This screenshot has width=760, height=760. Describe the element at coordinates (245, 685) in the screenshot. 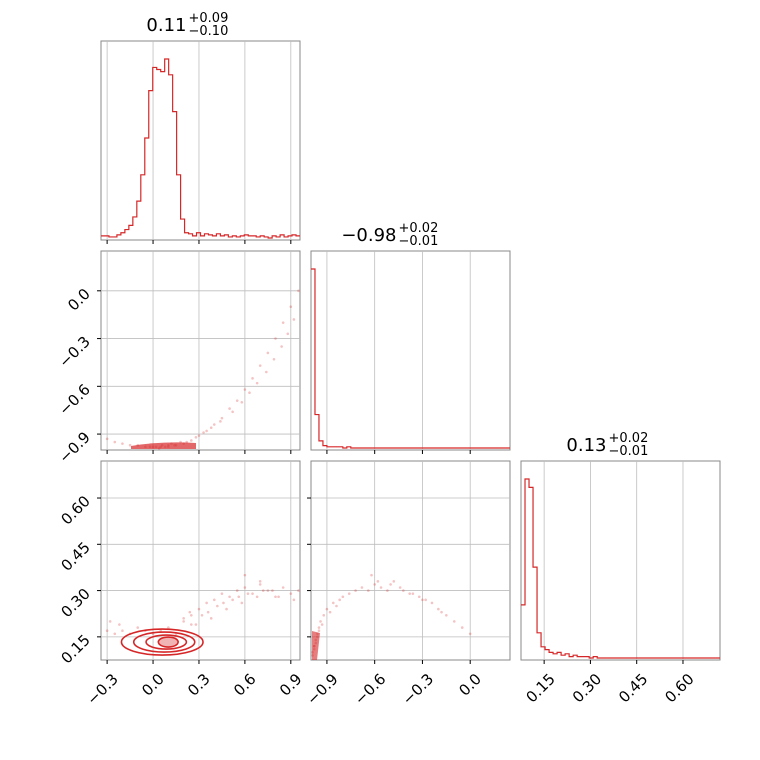

I see `tick-label: 0.6` at that location.